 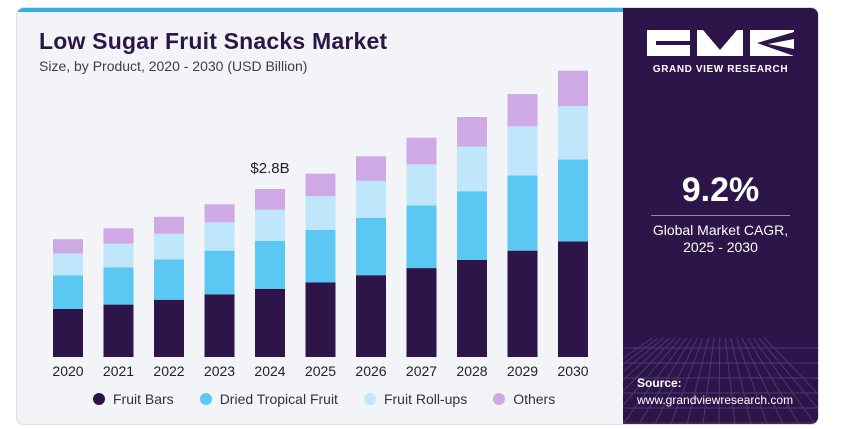 I want to click on legend-label-dried-tropical-fruit: Dried Tropical Fruit, so click(x=278, y=399).